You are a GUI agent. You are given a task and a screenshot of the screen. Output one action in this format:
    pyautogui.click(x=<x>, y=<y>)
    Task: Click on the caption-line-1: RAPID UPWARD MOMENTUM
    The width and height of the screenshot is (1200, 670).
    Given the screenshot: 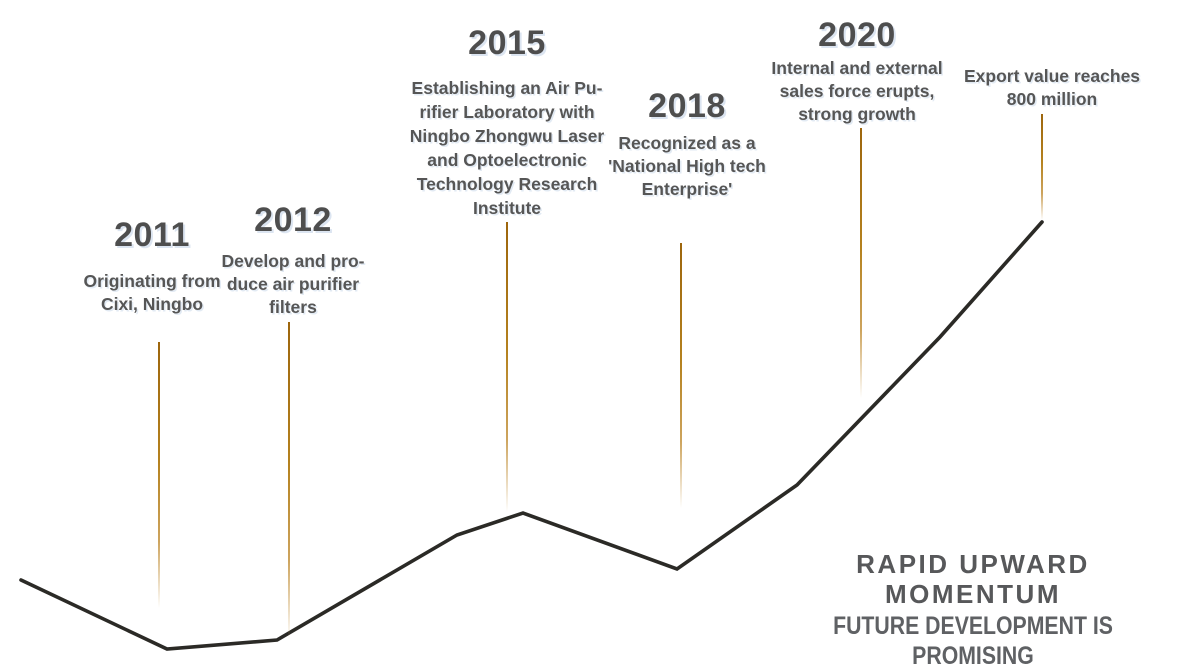 What is the action you would take?
    pyautogui.click(x=973, y=579)
    